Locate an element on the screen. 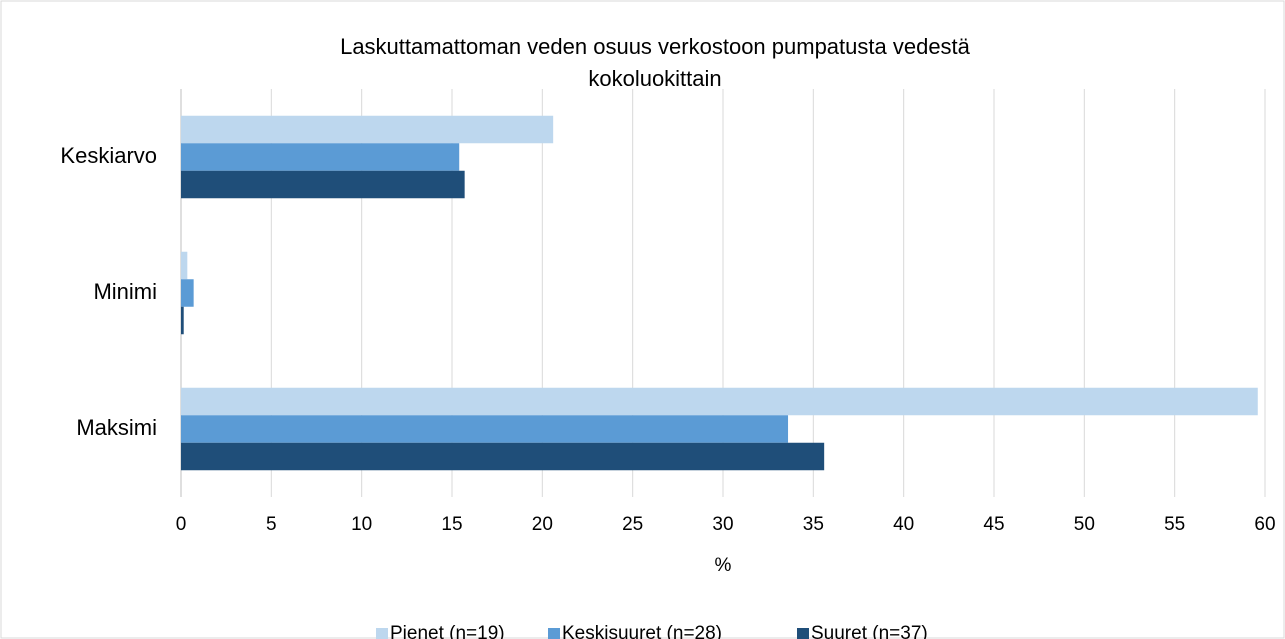 This screenshot has height=639, width=1285. x-tick-label: 0 is located at coordinates (181, 524).